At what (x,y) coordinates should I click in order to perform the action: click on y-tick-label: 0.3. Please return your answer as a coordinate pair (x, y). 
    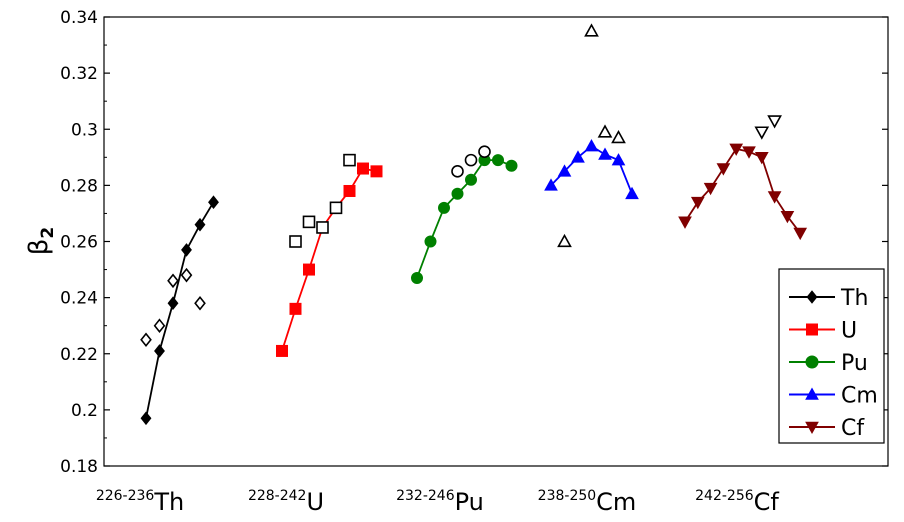
    Looking at the image, I should click on (84, 130).